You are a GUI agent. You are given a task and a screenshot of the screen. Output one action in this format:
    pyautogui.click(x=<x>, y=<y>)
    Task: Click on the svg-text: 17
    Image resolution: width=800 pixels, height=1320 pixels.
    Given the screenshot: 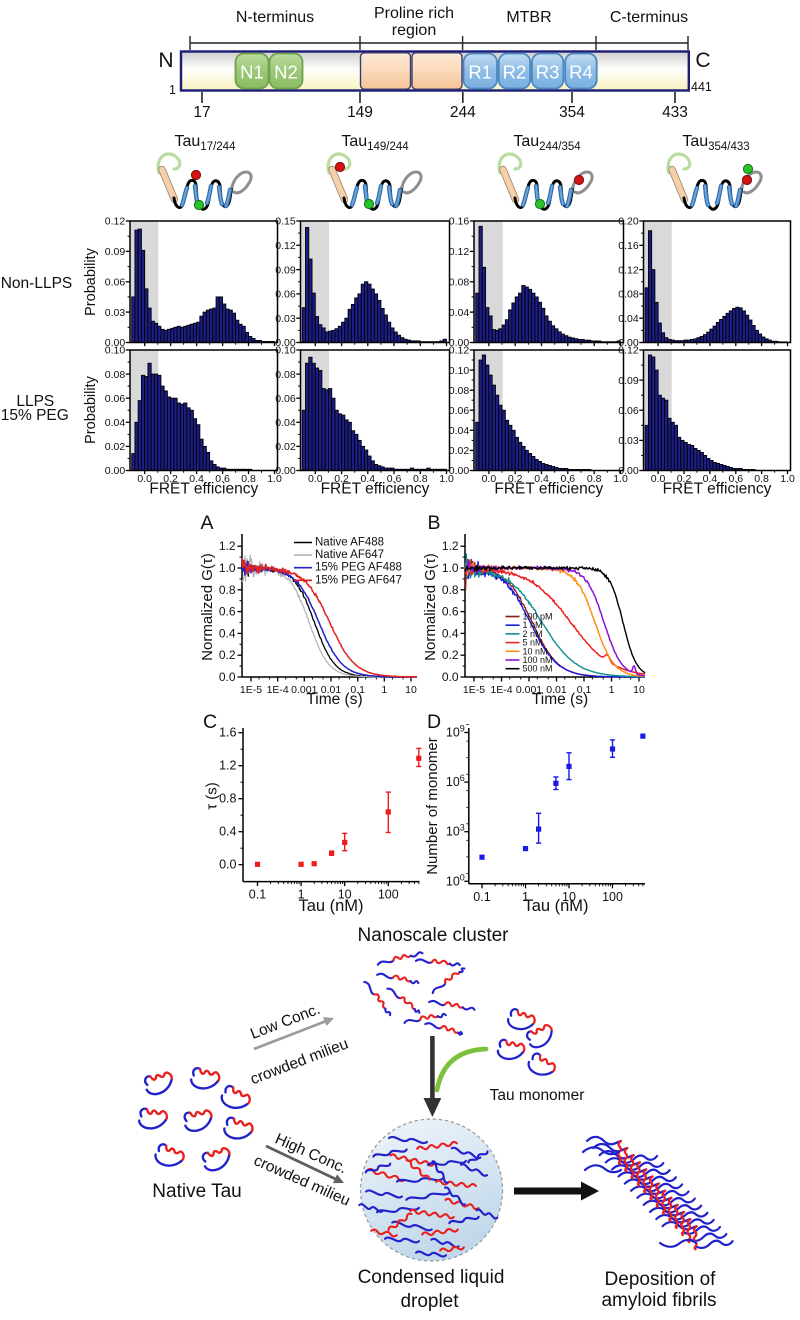 What is the action you would take?
    pyautogui.click(x=201, y=112)
    